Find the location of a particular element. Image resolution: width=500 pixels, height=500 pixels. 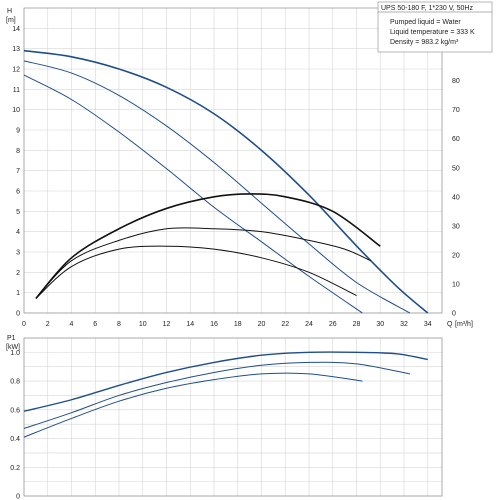

efficiency-tick-label: 50 is located at coordinates (456, 168).